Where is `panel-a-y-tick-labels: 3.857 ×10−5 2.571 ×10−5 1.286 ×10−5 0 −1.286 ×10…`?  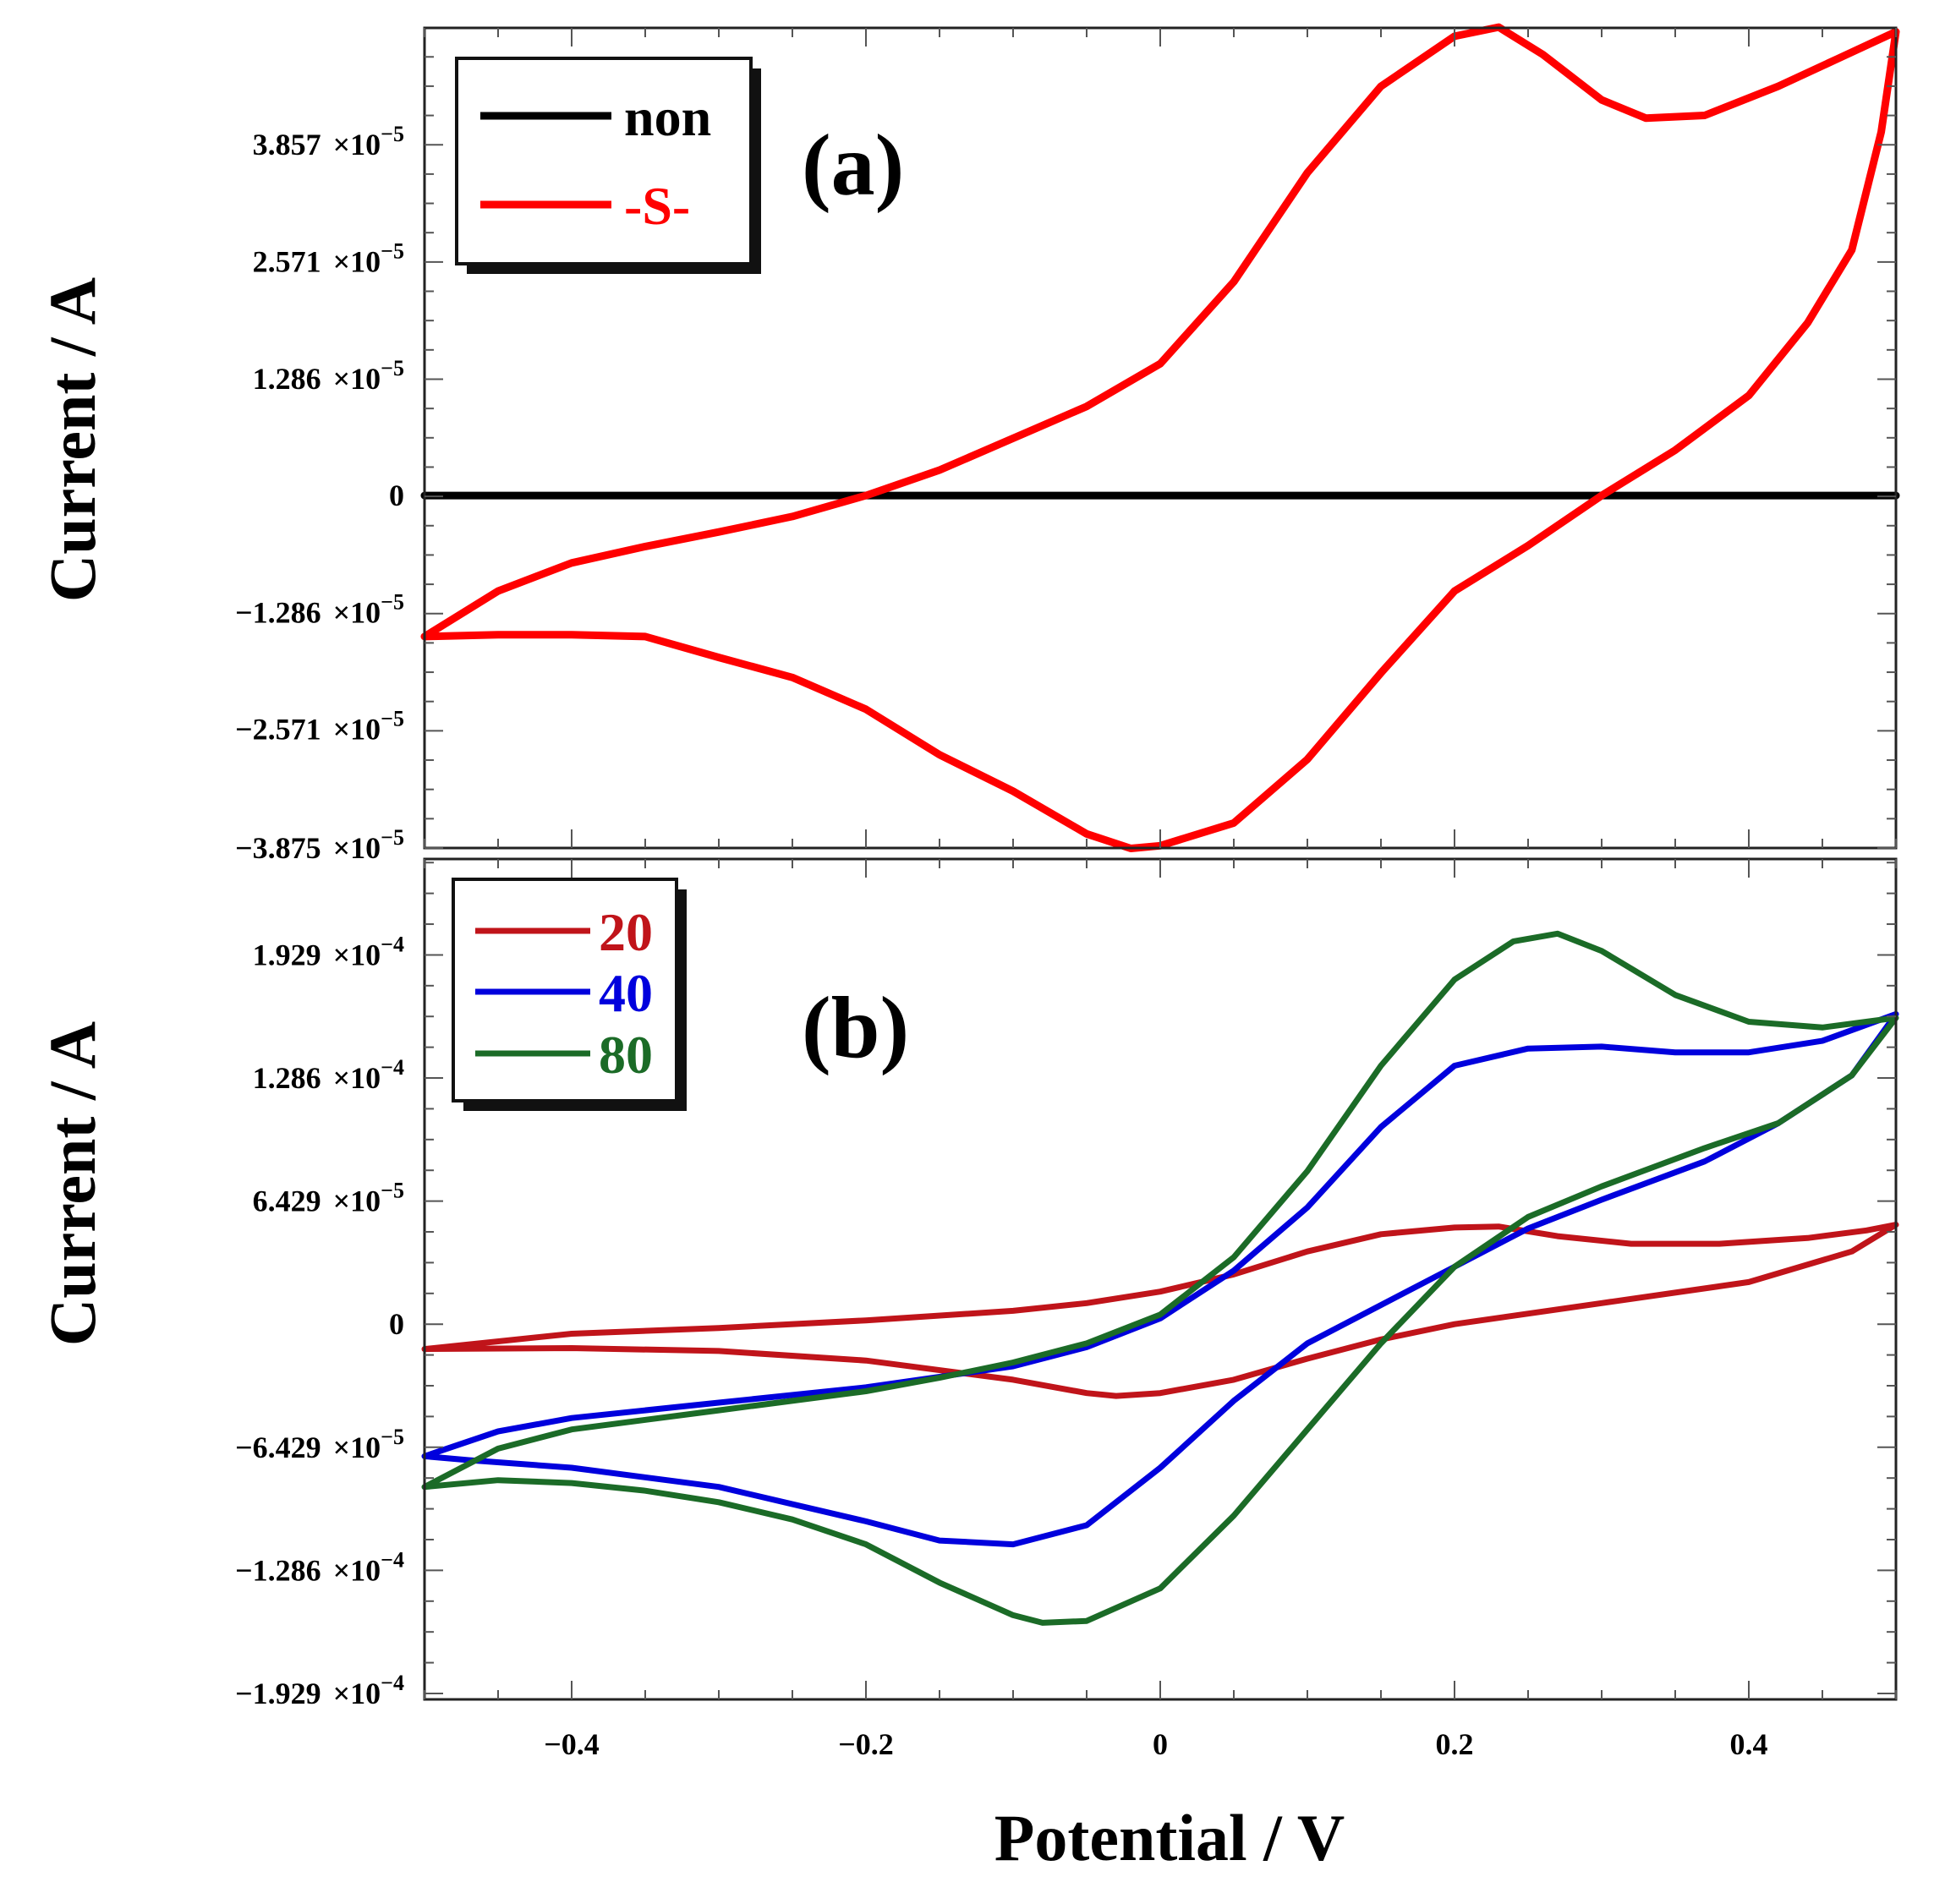 panel-a-y-tick-labels: 3.857 ×10−5 2.571 ×10−5 1.286 ×10−5 0 −1.286 ×10… is located at coordinates (320, 493).